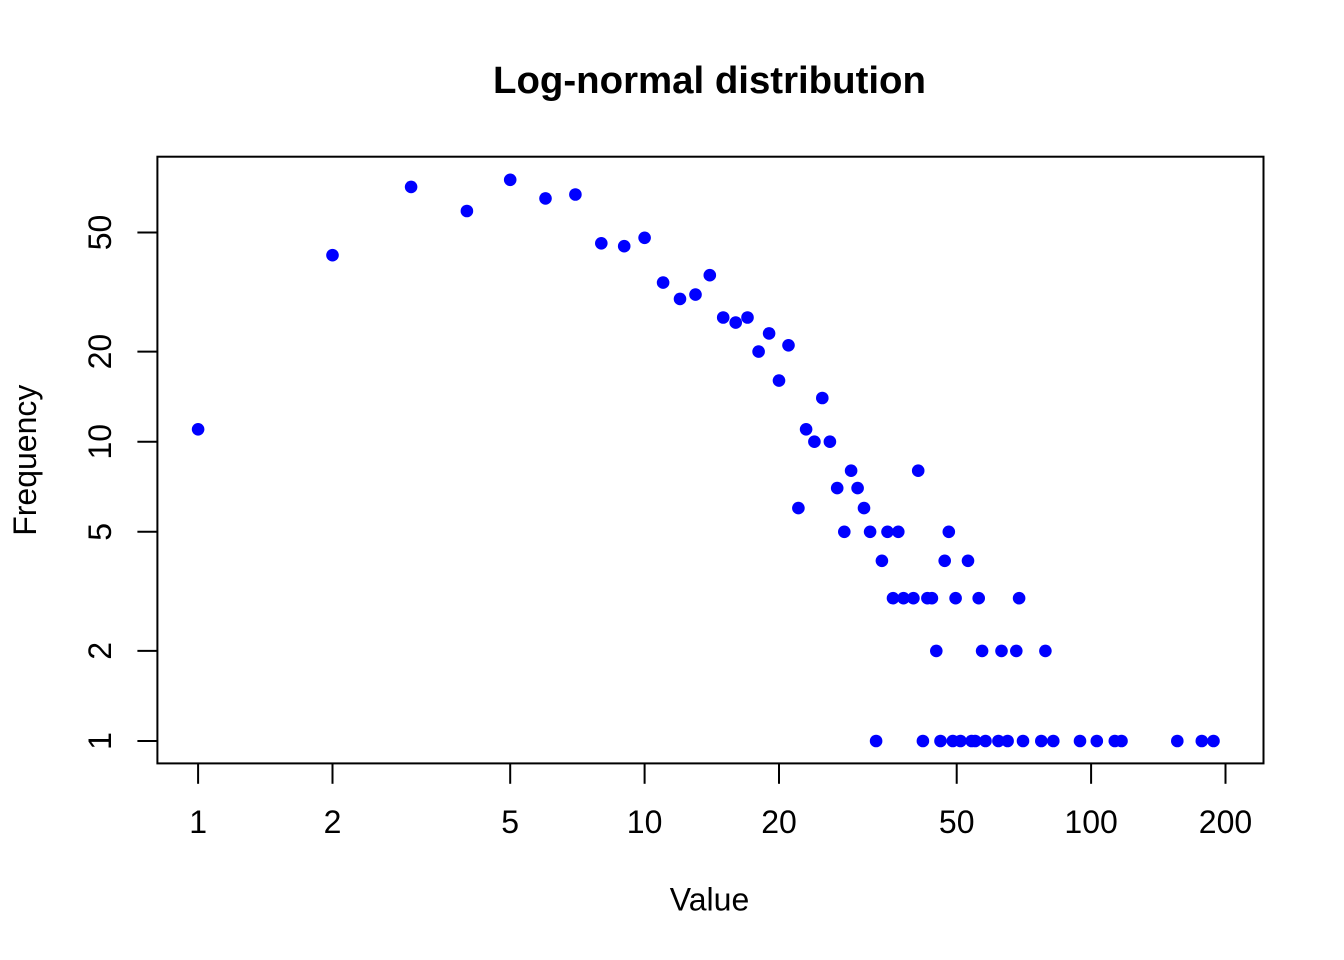  Describe the element at coordinates (1090, 822) in the screenshot. I see `svg-text: 100` at that location.